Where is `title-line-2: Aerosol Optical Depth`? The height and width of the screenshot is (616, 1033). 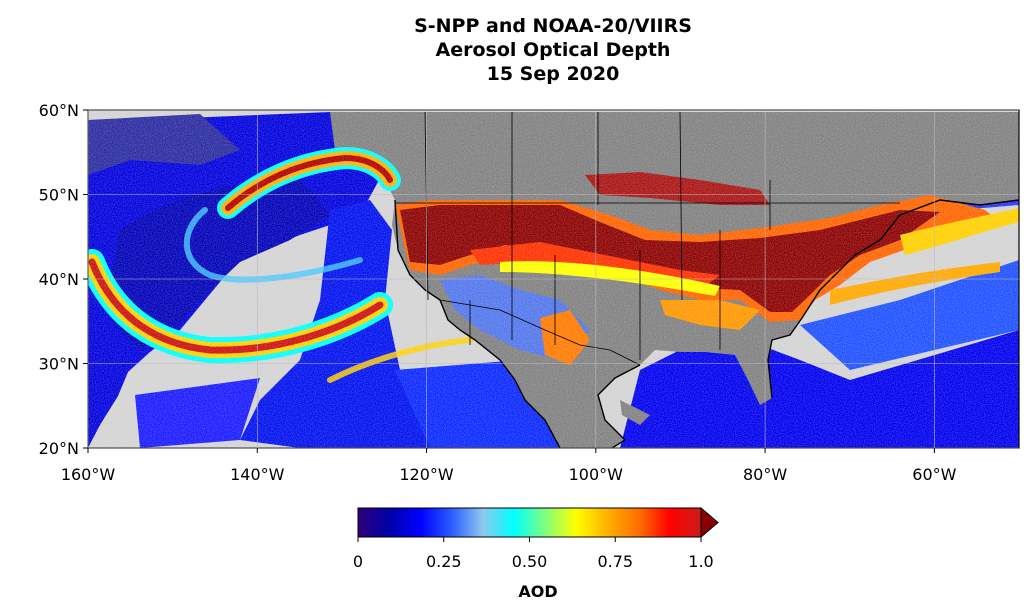
title-line-2: Aerosol Optical Depth is located at coordinates (553, 50).